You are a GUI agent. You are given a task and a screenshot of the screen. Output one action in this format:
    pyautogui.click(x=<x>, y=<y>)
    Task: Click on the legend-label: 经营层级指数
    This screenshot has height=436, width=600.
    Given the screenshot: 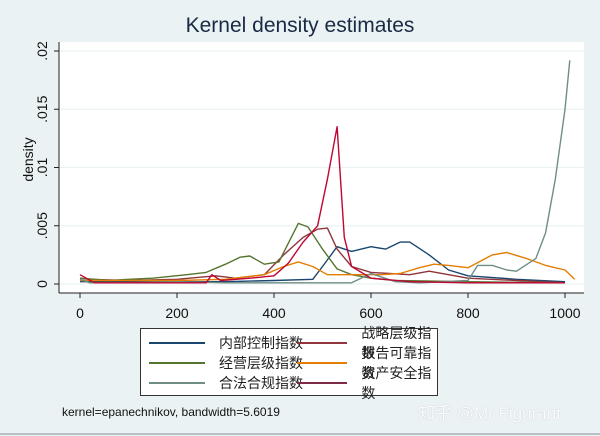 What is the action you would take?
    pyautogui.click(x=261, y=363)
    